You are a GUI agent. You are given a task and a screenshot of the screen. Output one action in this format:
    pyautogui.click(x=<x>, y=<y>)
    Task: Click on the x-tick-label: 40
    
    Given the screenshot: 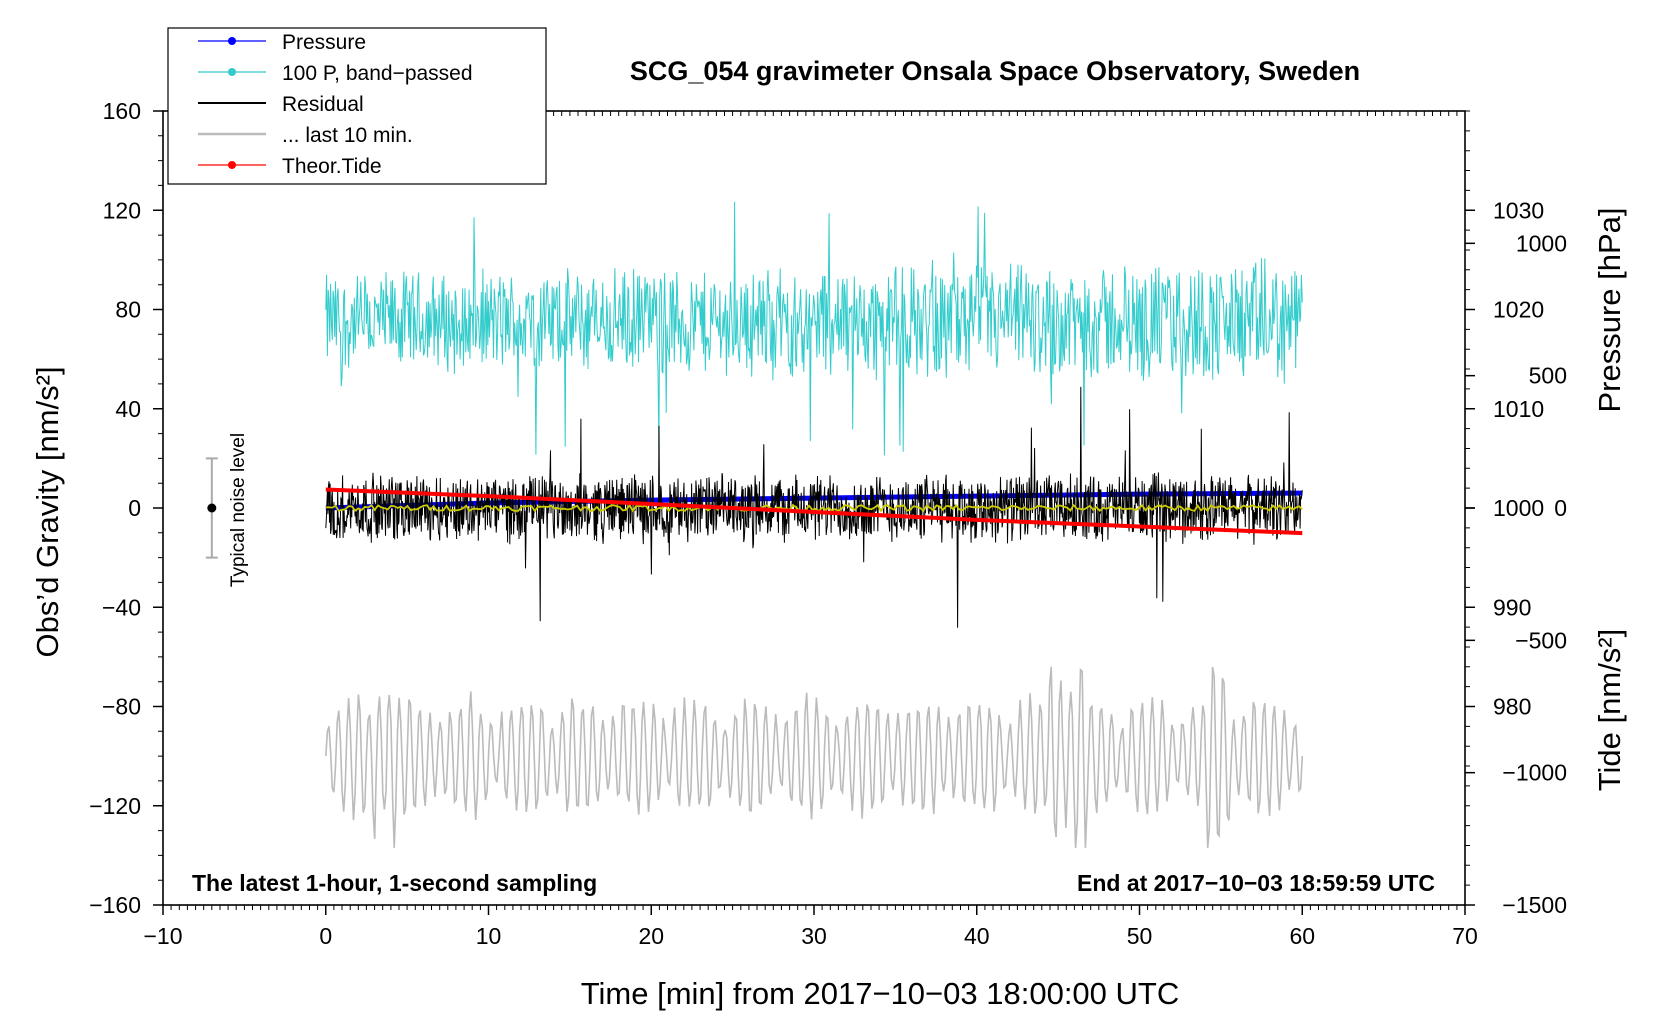 What is the action you would take?
    pyautogui.click(x=977, y=936)
    